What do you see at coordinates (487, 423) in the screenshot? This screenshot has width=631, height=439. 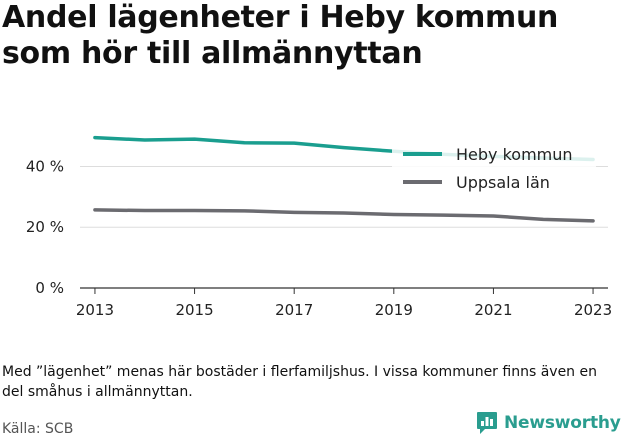 I see `bar-chart-speech-bubble-icon` at bounding box center [487, 423].